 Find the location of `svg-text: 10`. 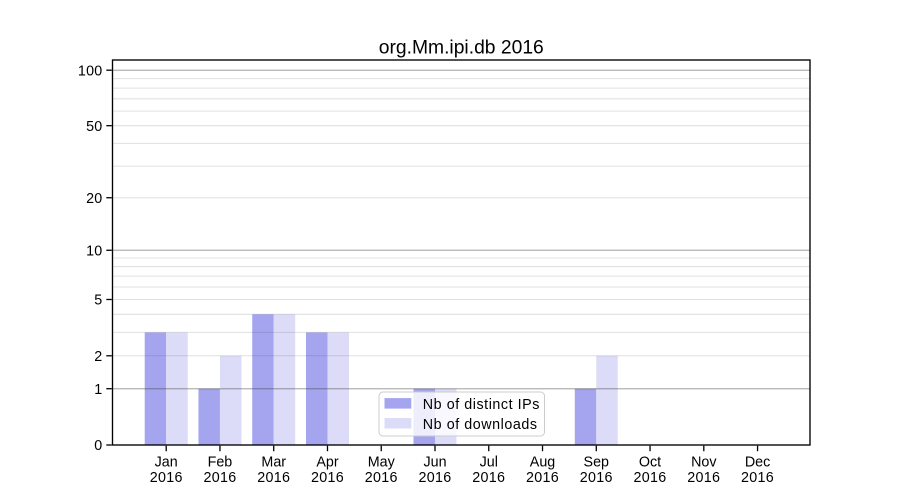

svg-text: 10 is located at coordinates (94, 251).